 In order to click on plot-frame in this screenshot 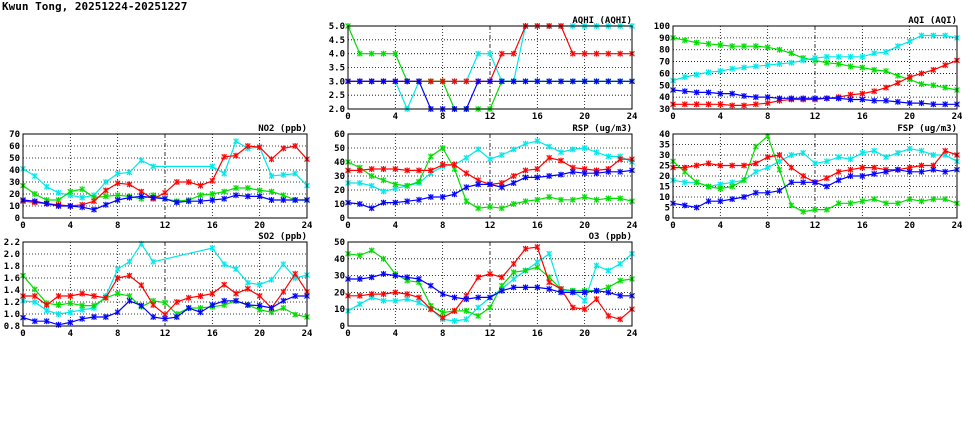, I will do `click(490, 176)`.